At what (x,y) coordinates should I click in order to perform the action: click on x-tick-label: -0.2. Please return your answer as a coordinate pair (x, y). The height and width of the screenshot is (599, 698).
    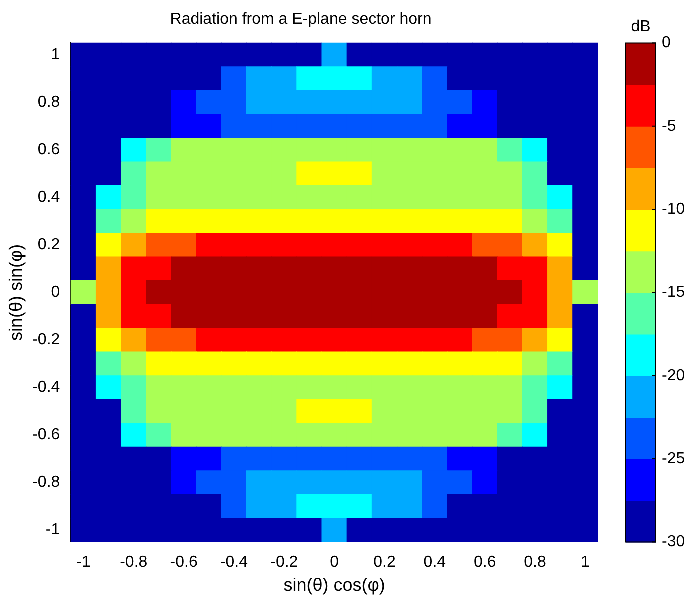
    Looking at the image, I should click on (284, 563).